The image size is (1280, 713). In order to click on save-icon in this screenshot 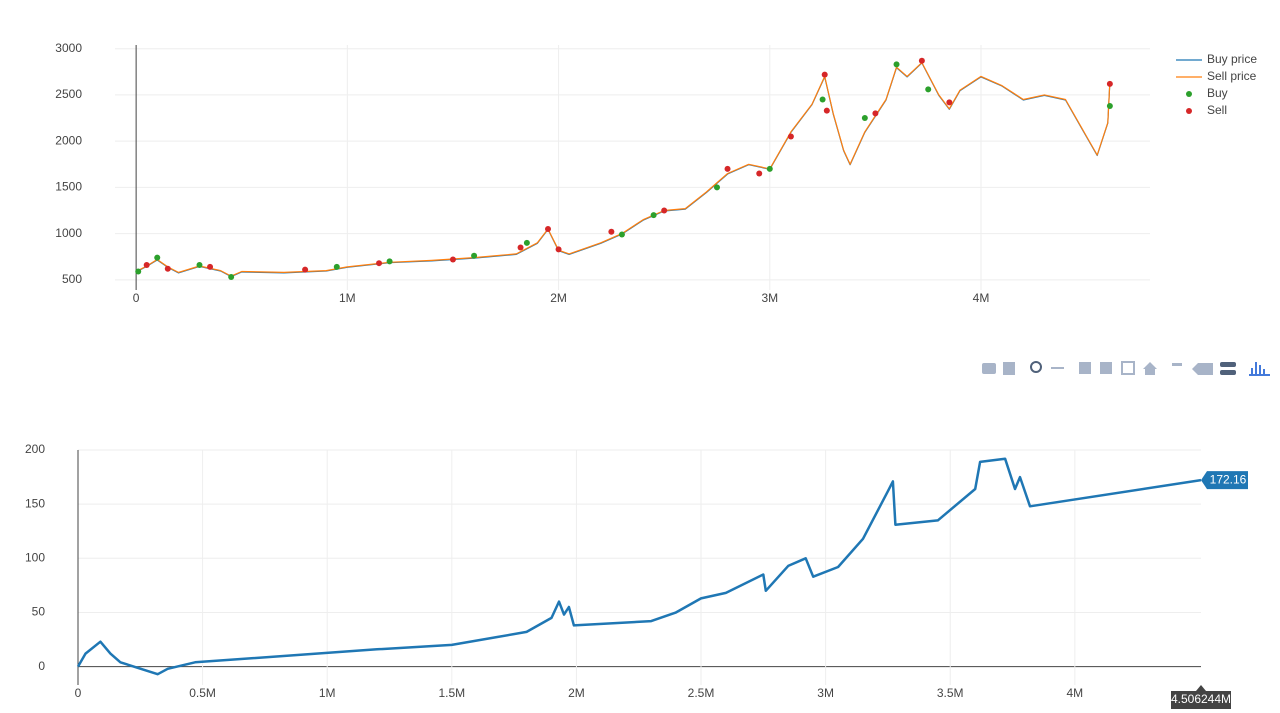, I will do `click(1009, 368)`.